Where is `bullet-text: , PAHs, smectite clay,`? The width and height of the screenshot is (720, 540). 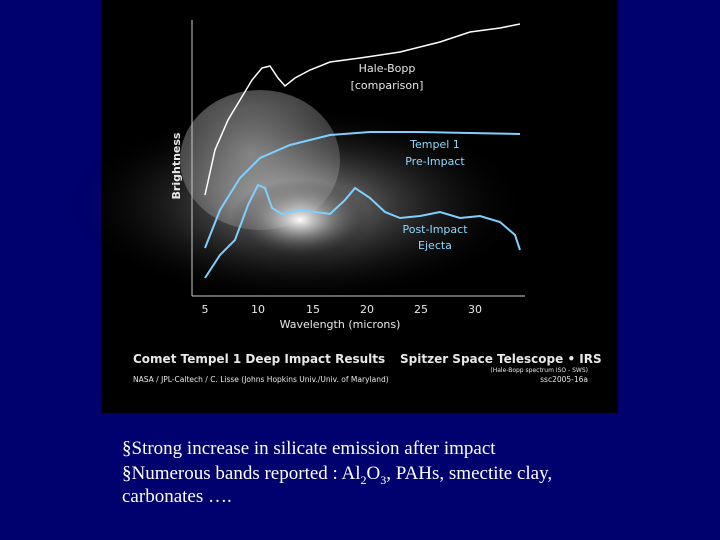
bullet-text: , PAHs, smectite clay, is located at coordinates (469, 473).